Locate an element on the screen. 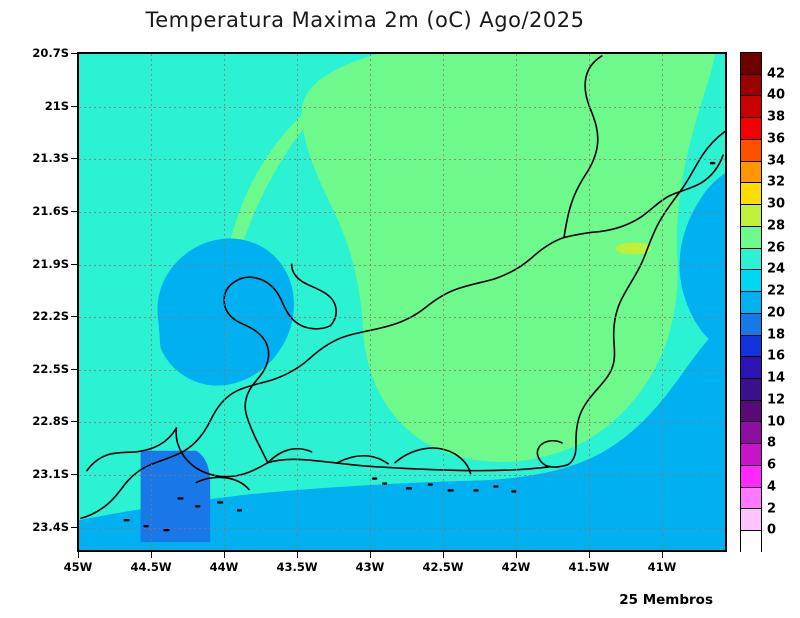 The width and height of the screenshot is (800, 618). colorbar-tick-label: 18 is located at coordinates (776, 335).